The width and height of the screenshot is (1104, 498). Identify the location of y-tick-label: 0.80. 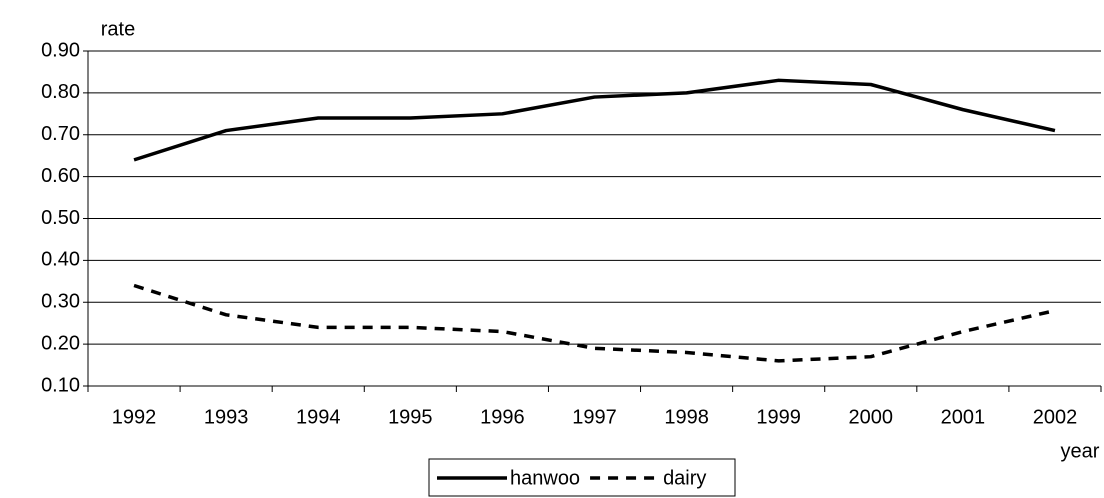
(60, 92).